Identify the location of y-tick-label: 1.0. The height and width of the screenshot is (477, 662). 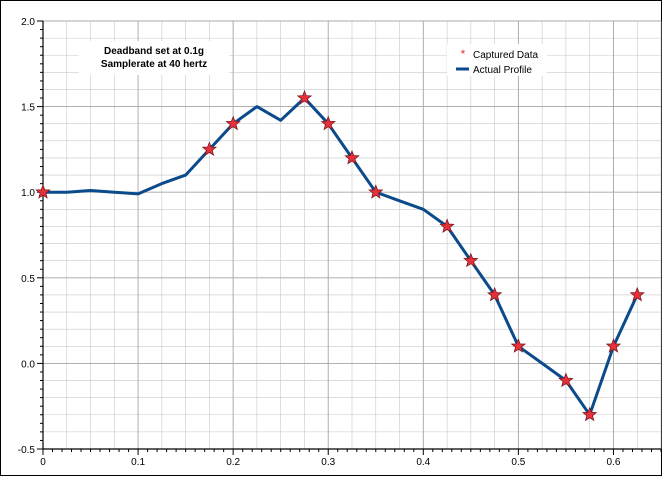
(28, 193).